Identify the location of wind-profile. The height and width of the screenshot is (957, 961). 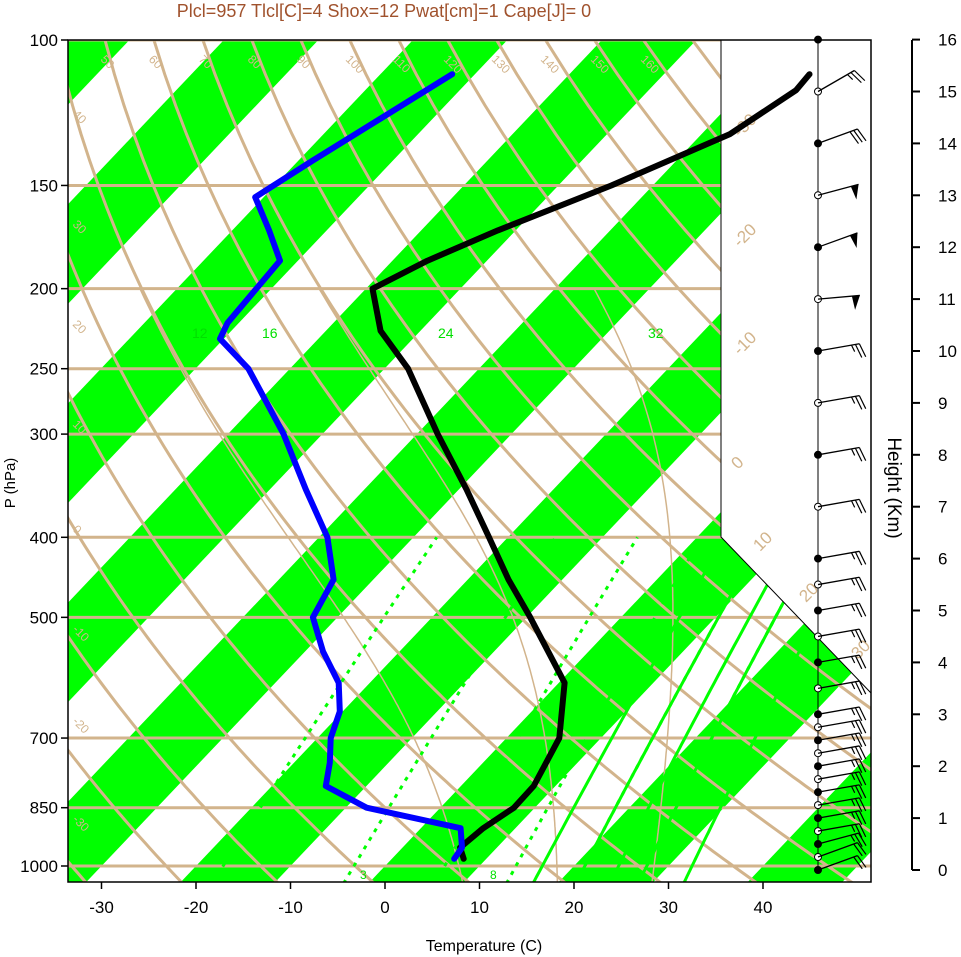
(840, 454).